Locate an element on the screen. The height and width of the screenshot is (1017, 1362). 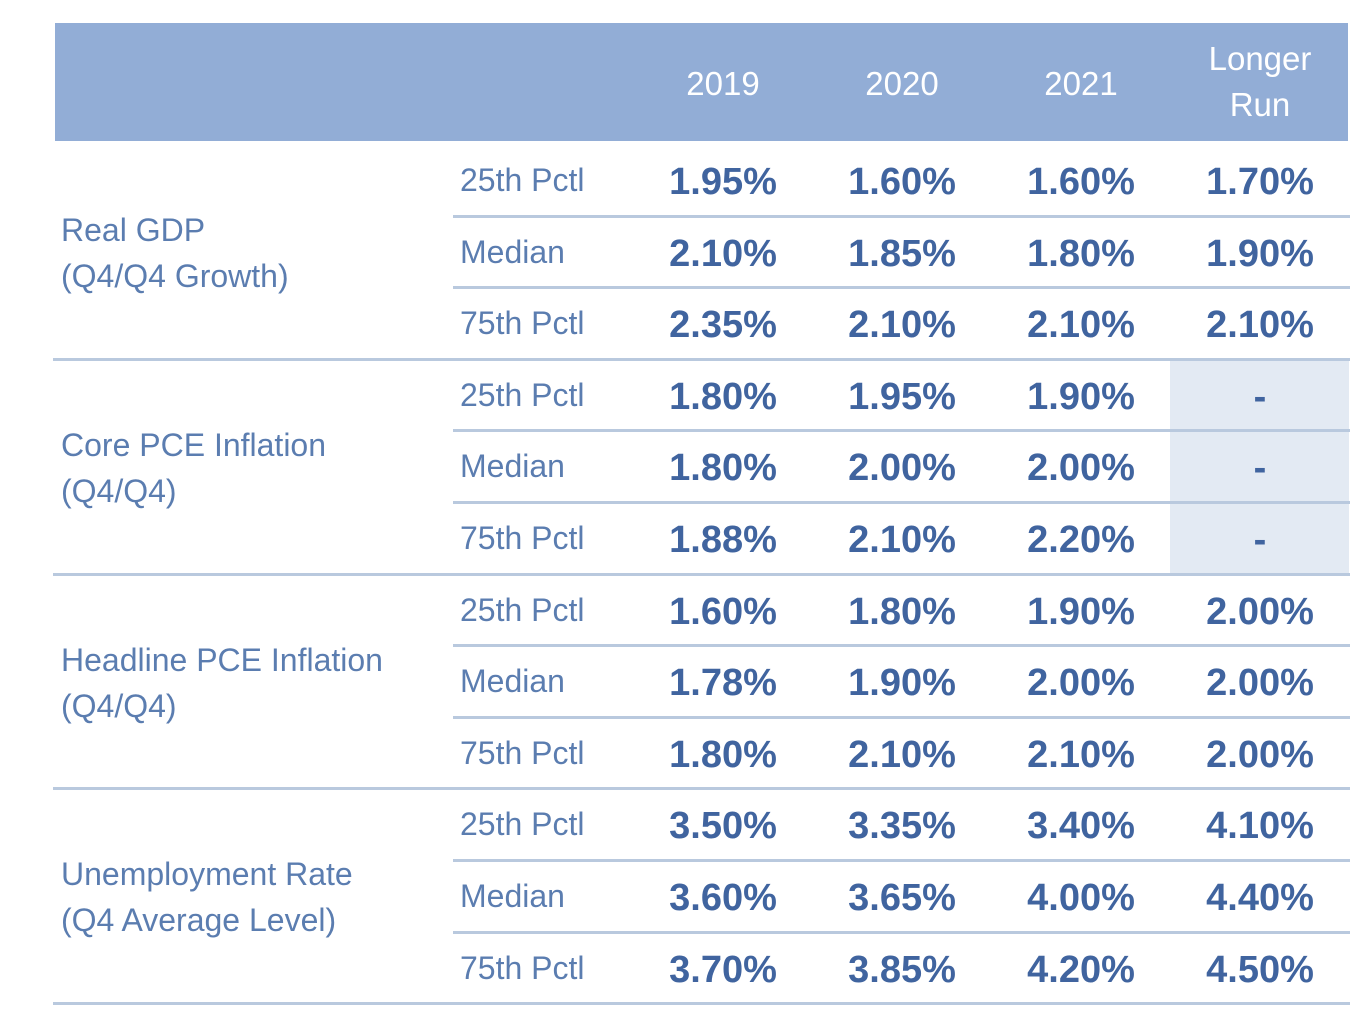
value-cell-longer-run: 4.40% is located at coordinates (1260, 898).